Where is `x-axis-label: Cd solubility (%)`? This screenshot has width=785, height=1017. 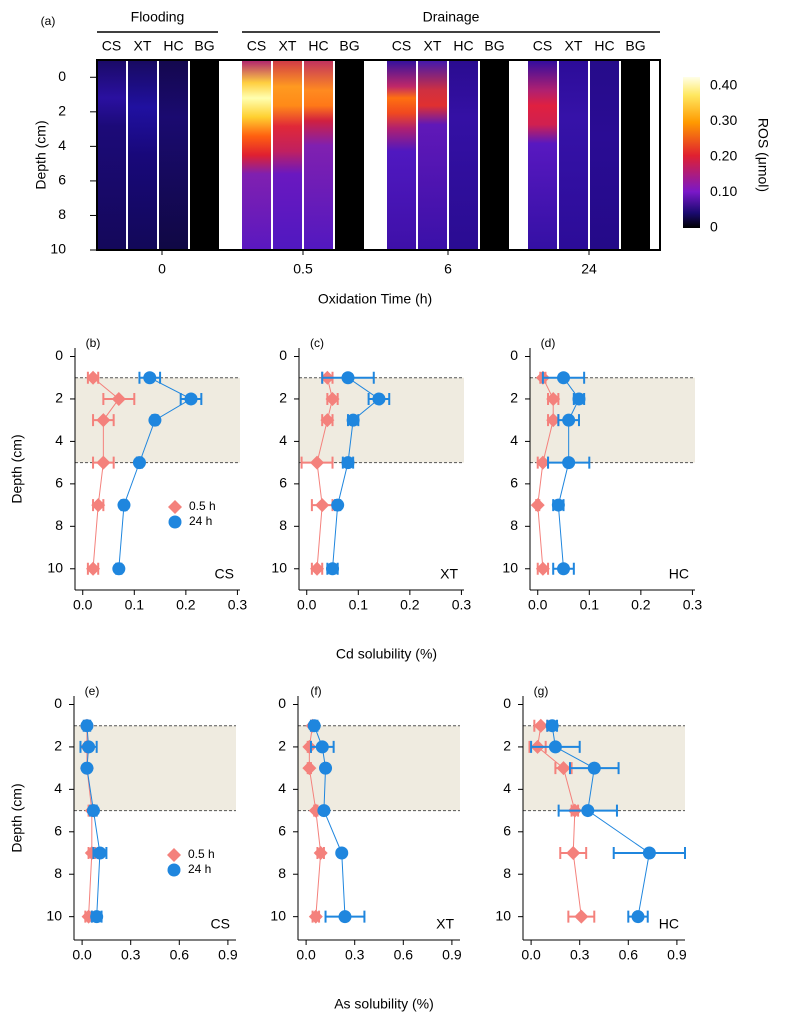
x-axis-label: Cd solubility (%) is located at coordinates (386, 654).